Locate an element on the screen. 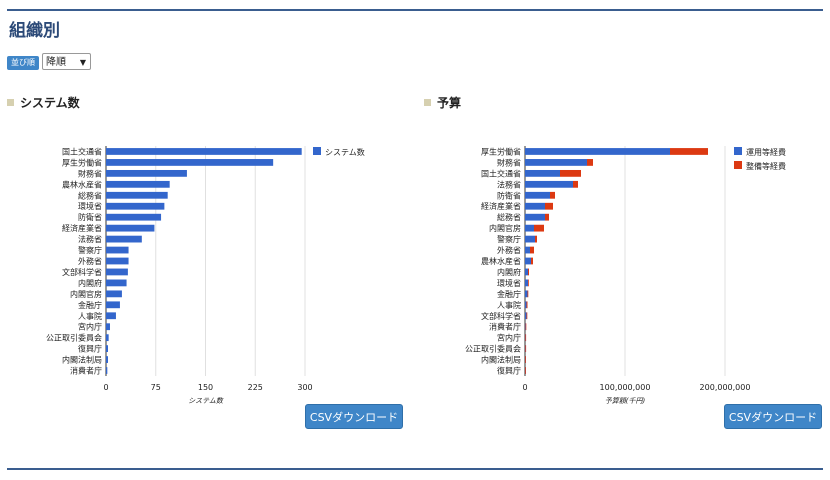 This screenshot has width=830, height=480. legend-entry: システム数 is located at coordinates (345, 152).